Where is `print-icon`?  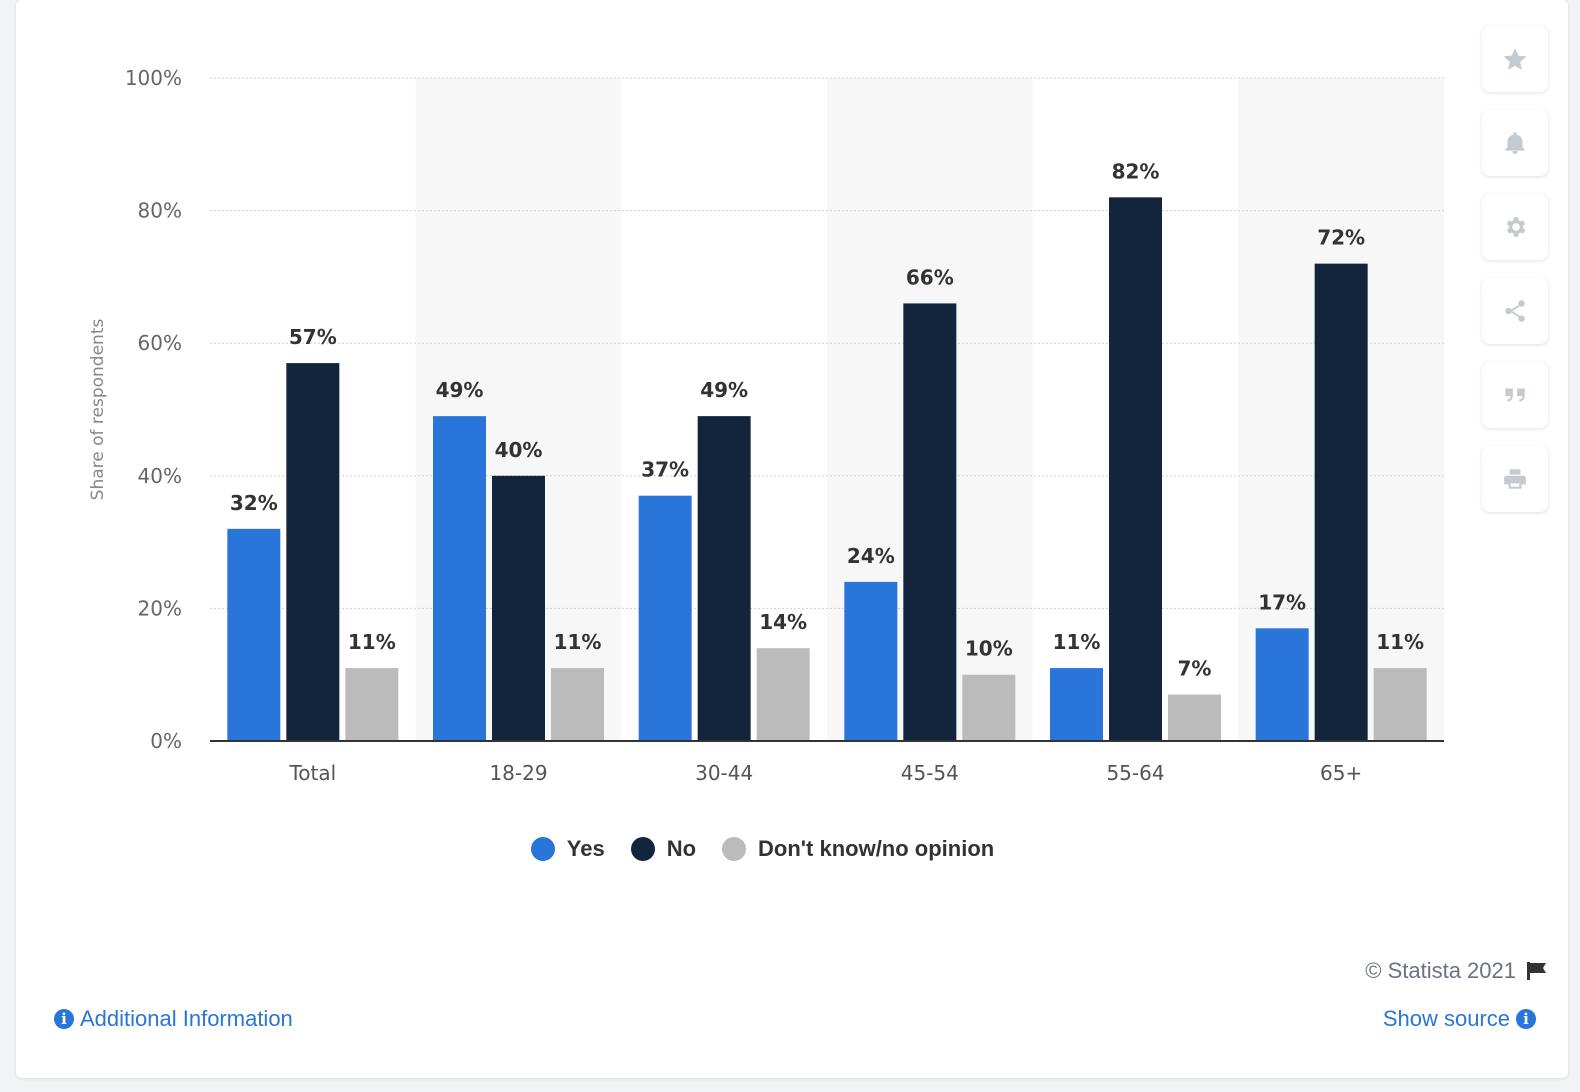
print-icon is located at coordinates (1515, 479).